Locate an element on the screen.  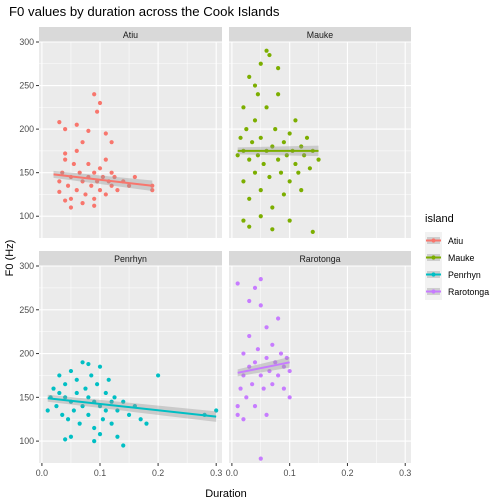
strip-label-atiu: Atiu is located at coordinates (130, 35).